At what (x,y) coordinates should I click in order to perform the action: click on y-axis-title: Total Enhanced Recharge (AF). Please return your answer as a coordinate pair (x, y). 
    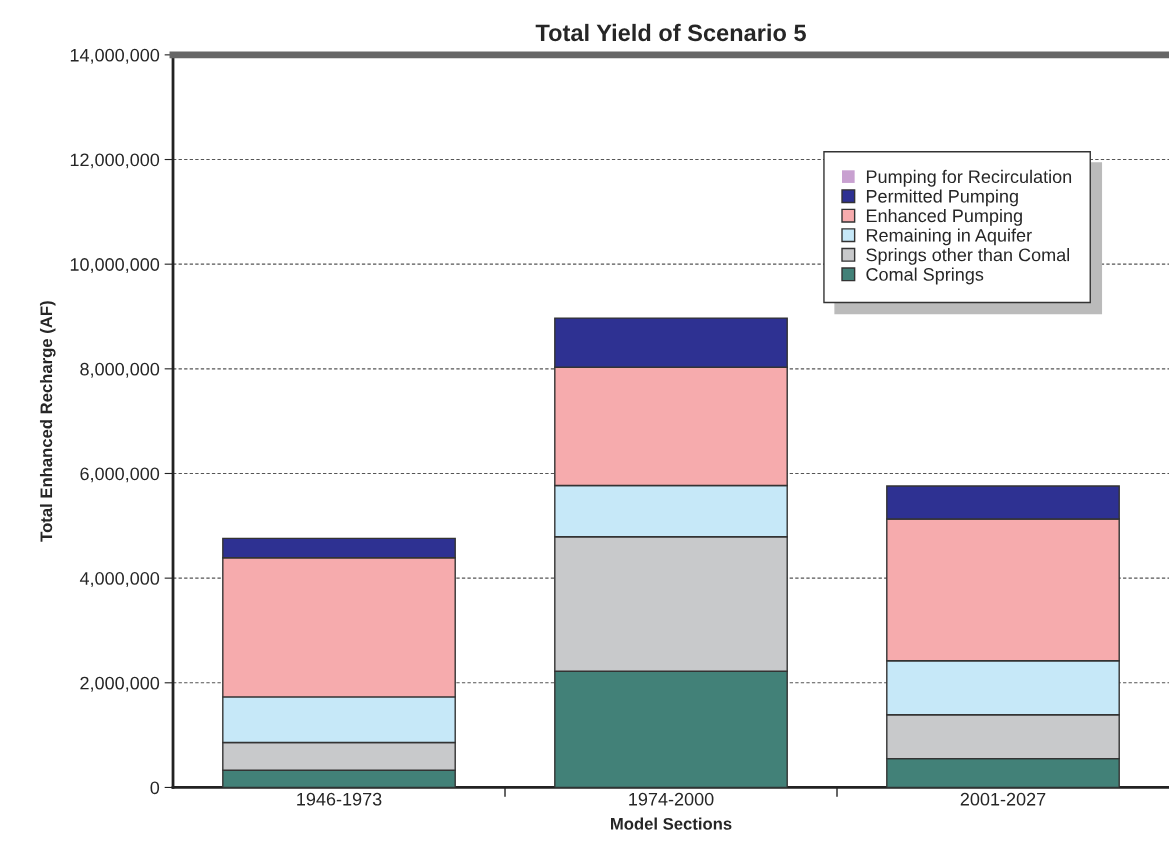
    Looking at the image, I should click on (47, 421).